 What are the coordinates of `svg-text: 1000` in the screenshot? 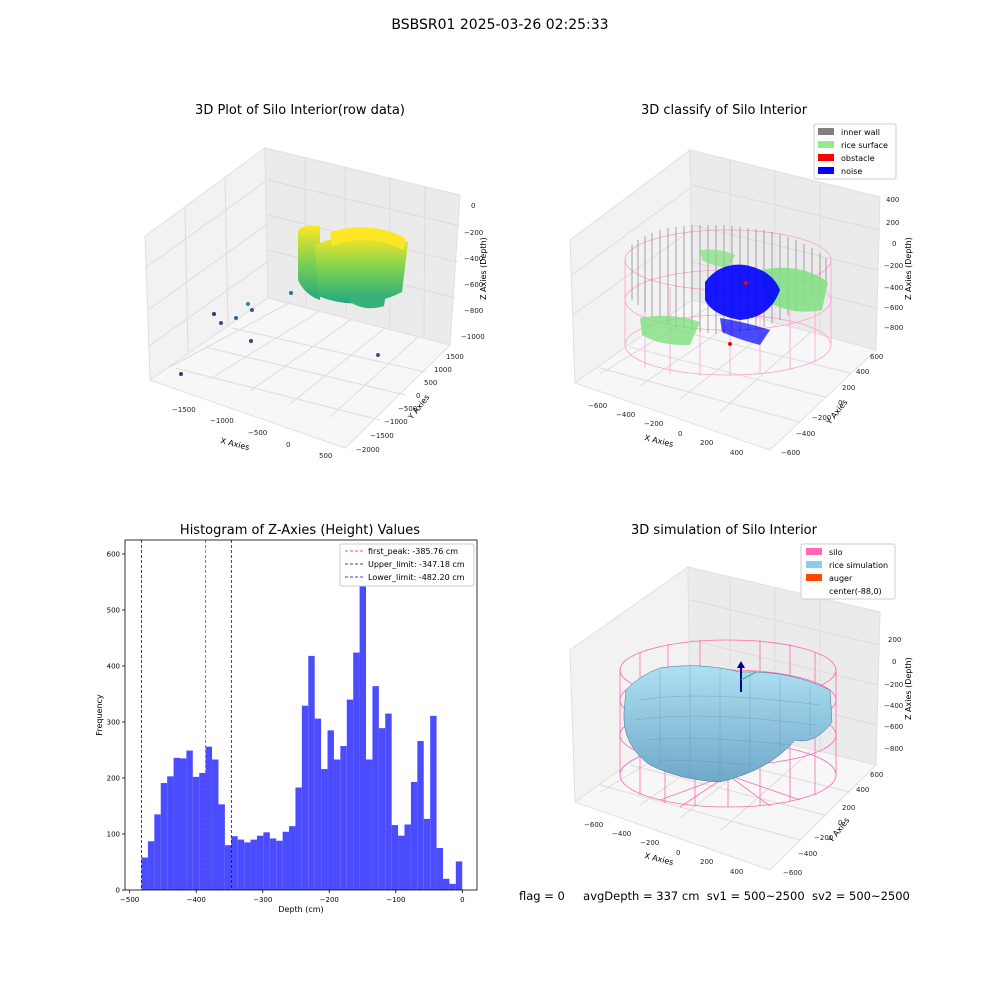 It's located at (443, 370).